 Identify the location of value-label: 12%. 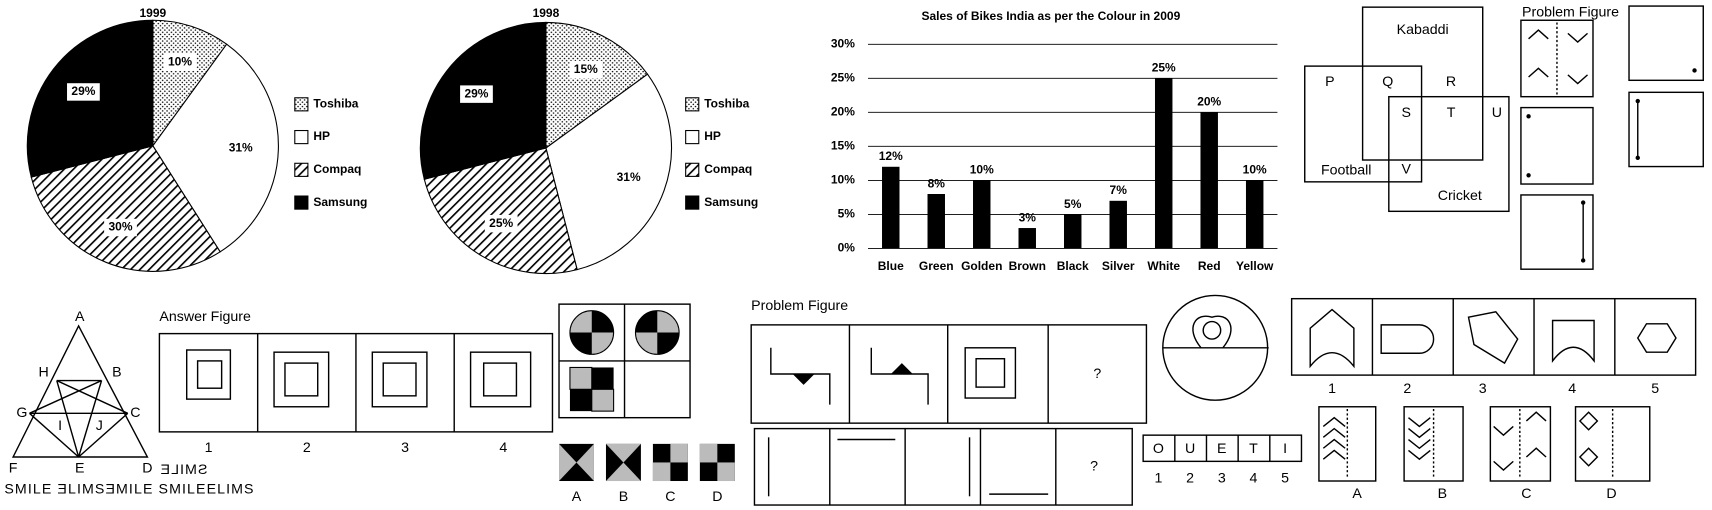
(891, 156).